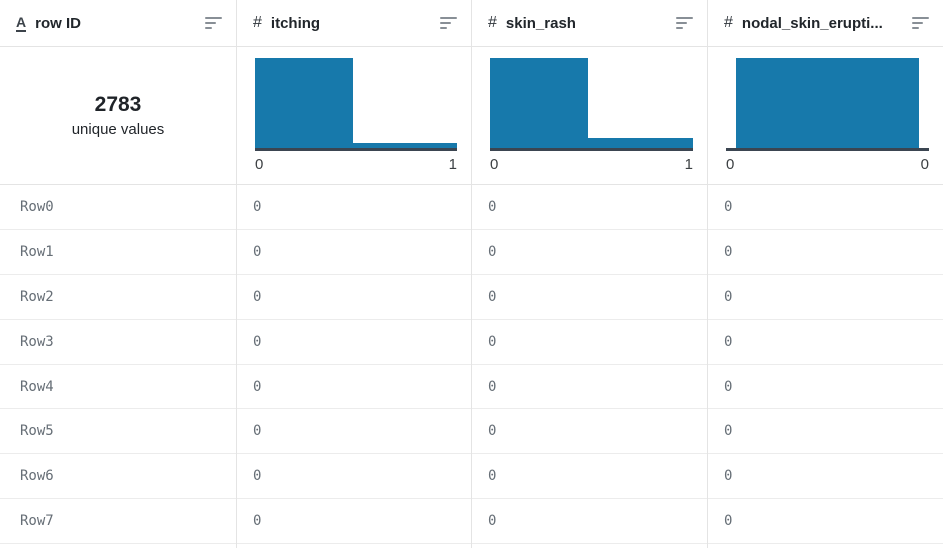 Image resolution: width=943 pixels, height=548 pixels. Describe the element at coordinates (118, 23) in the screenshot. I see `column-header-row-id: A row ID` at that location.